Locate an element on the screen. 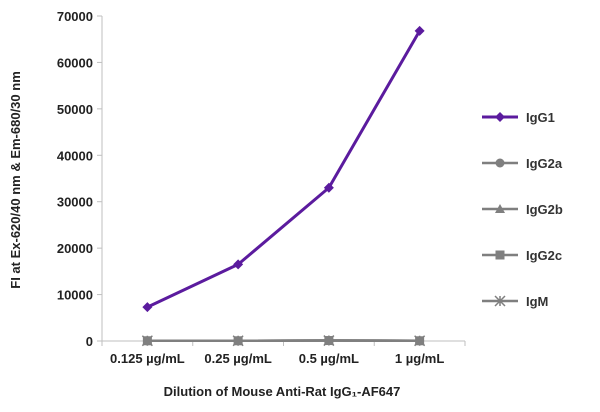 This screenshot has height=412, width=600. x-tick-label: 0.125 µg/mL is located at coordinates (147, 358).